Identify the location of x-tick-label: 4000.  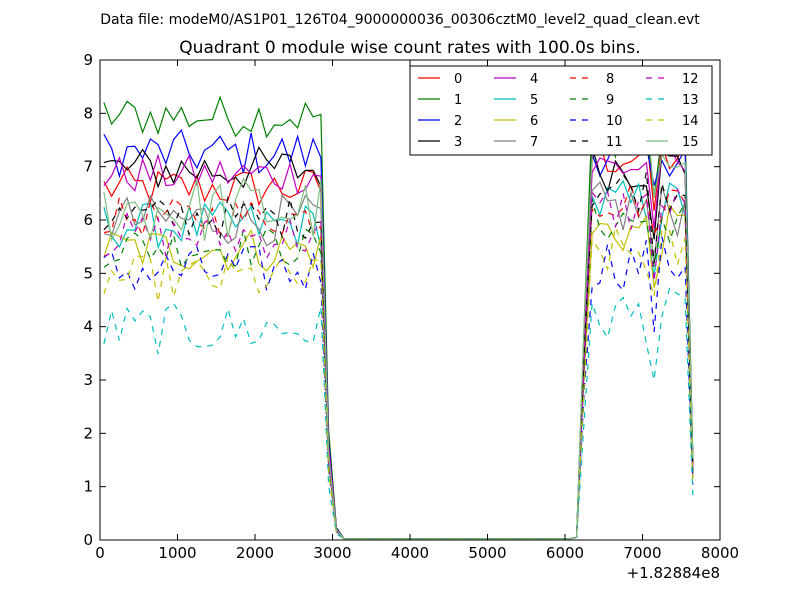
(410, 553).